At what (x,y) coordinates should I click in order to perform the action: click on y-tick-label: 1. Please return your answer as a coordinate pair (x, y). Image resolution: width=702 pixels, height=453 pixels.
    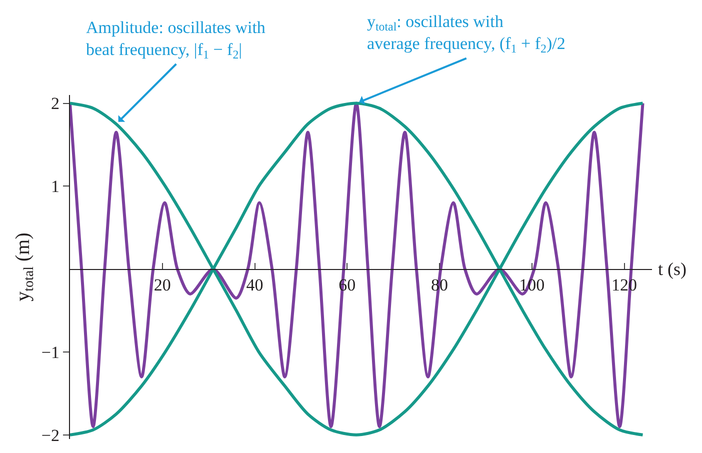
    Looking at the image, I should click on (55, 186).